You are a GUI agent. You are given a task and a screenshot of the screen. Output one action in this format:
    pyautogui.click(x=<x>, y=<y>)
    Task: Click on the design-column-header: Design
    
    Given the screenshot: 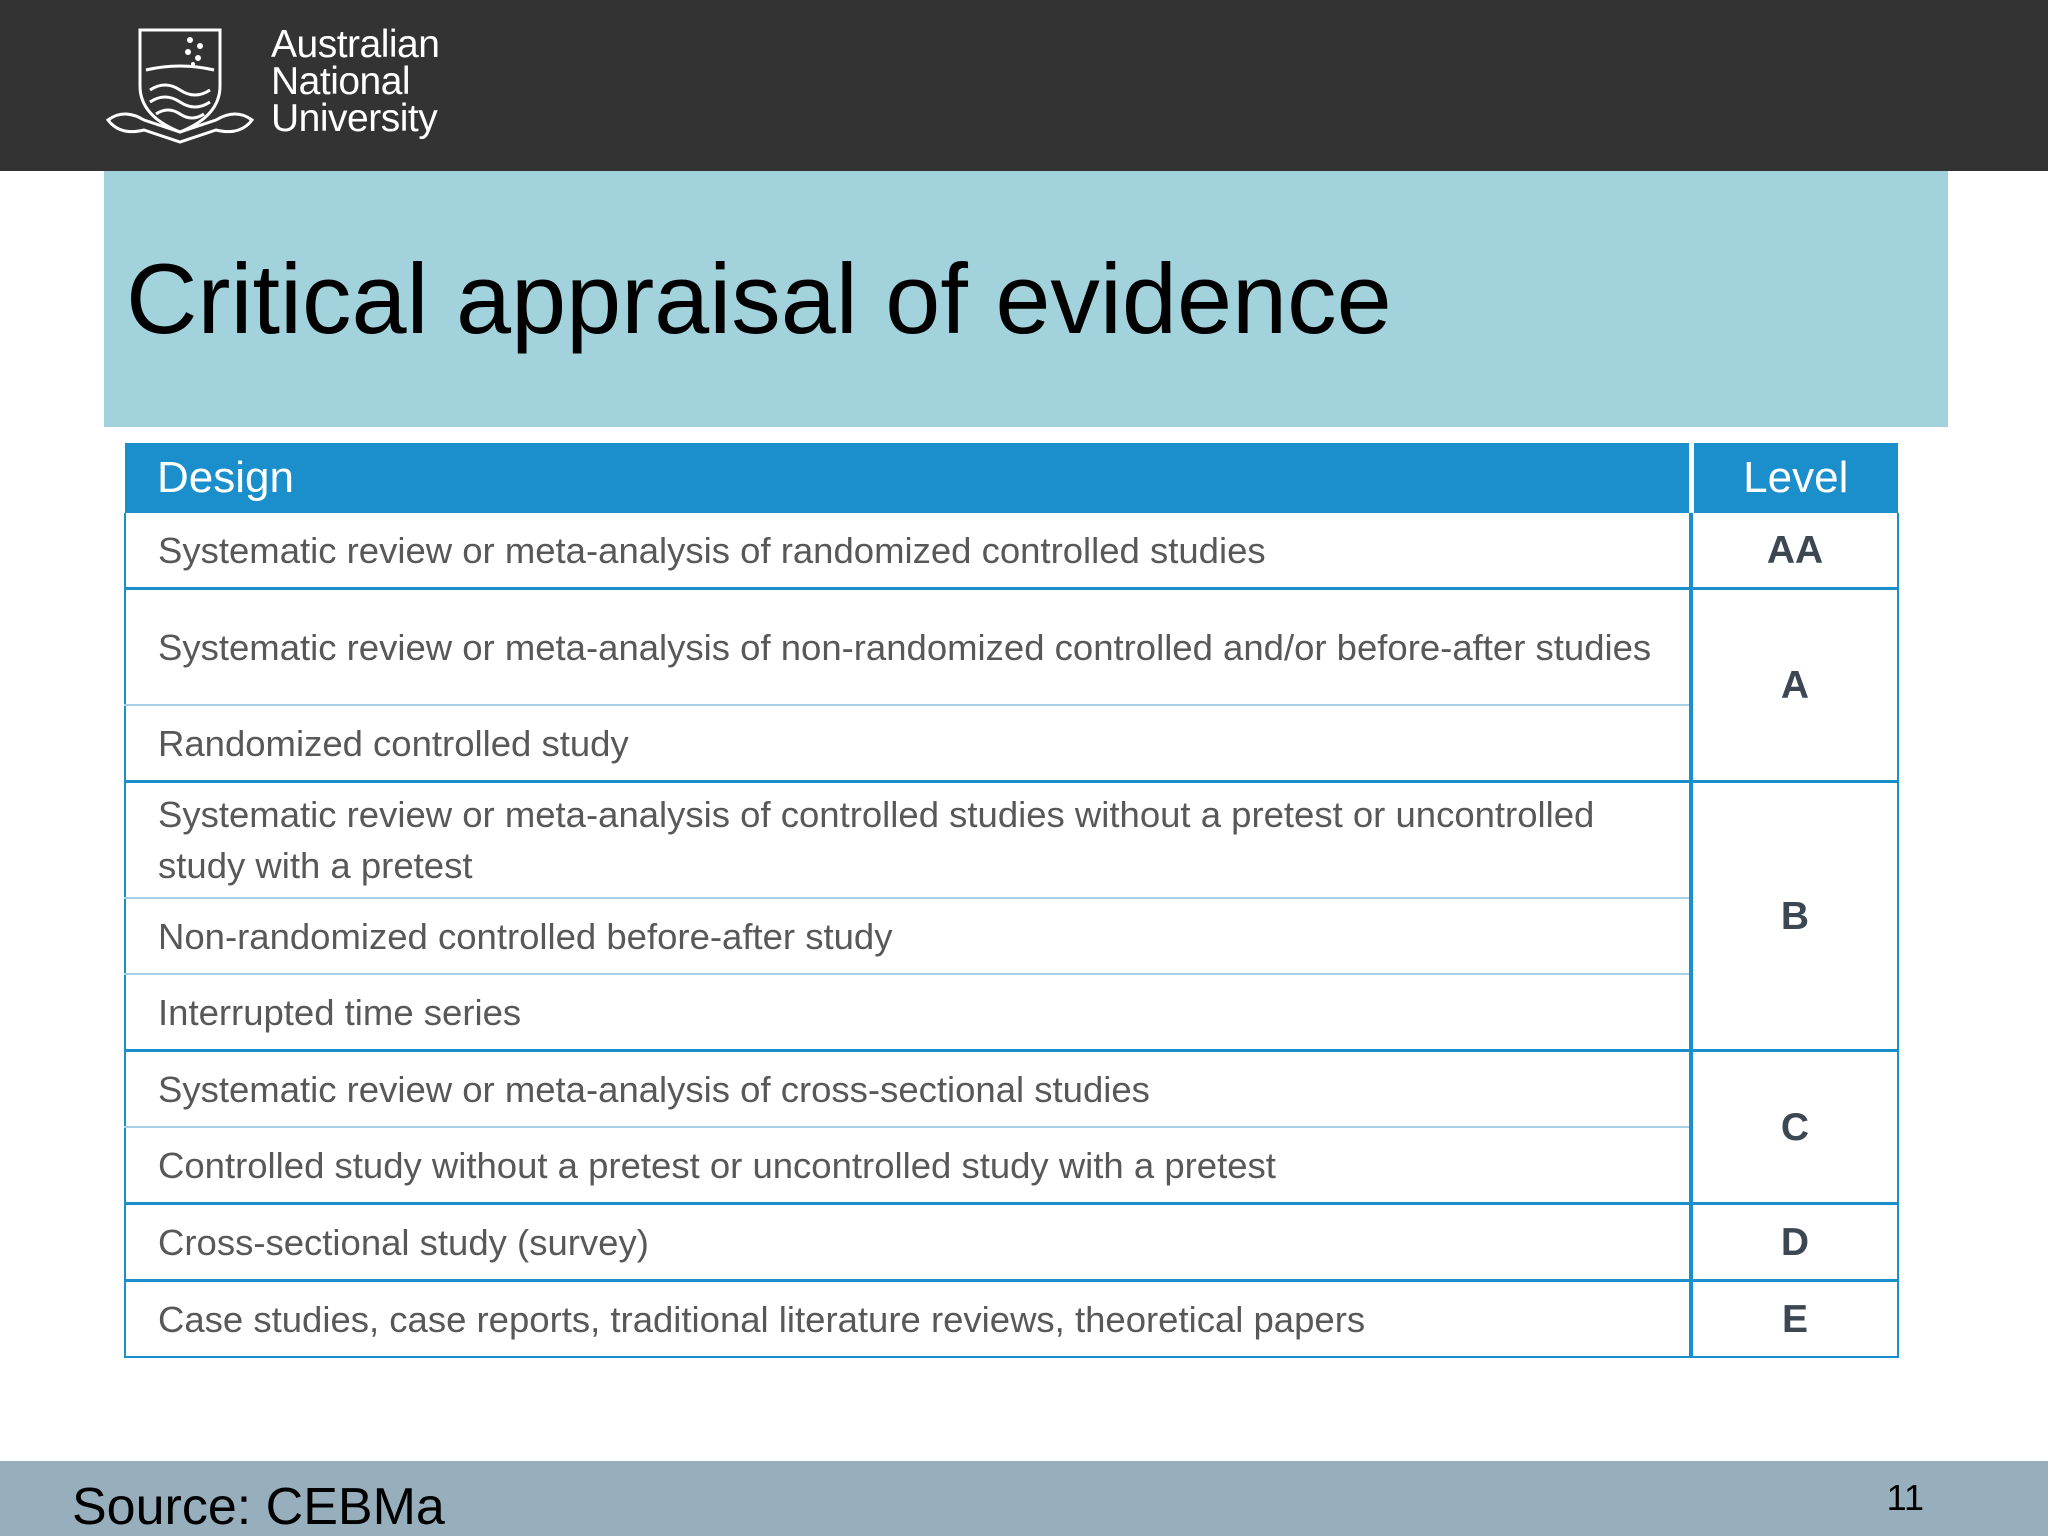 What is the action you would take?
    pyautogui.click(x=909, y=478)
    